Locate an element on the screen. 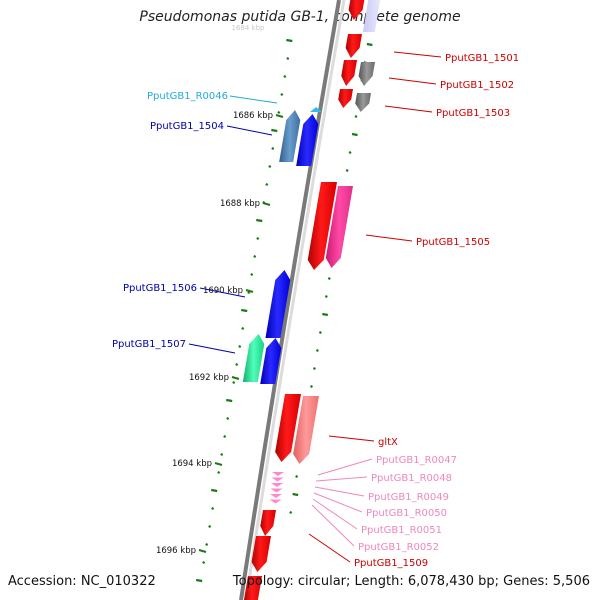 This screenshot has height=600, width=600. gene-label: PputGB1_1507 is located at coordinates (149, 344).